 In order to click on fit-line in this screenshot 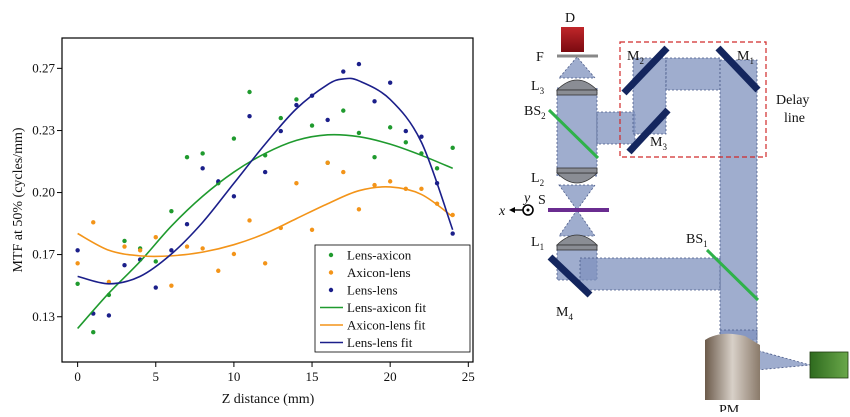, I will do `click(265, 222)`.